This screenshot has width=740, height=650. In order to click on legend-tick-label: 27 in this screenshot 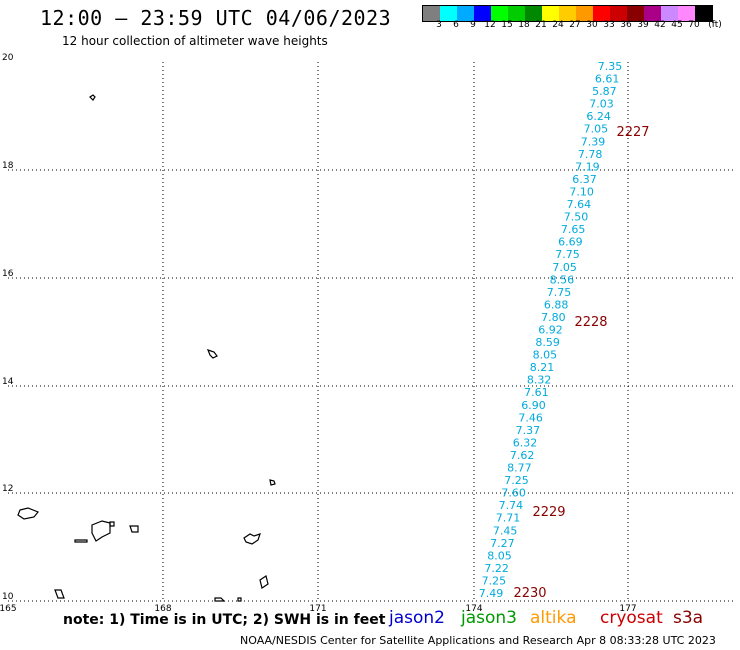, I will do `click(575, 25)`.